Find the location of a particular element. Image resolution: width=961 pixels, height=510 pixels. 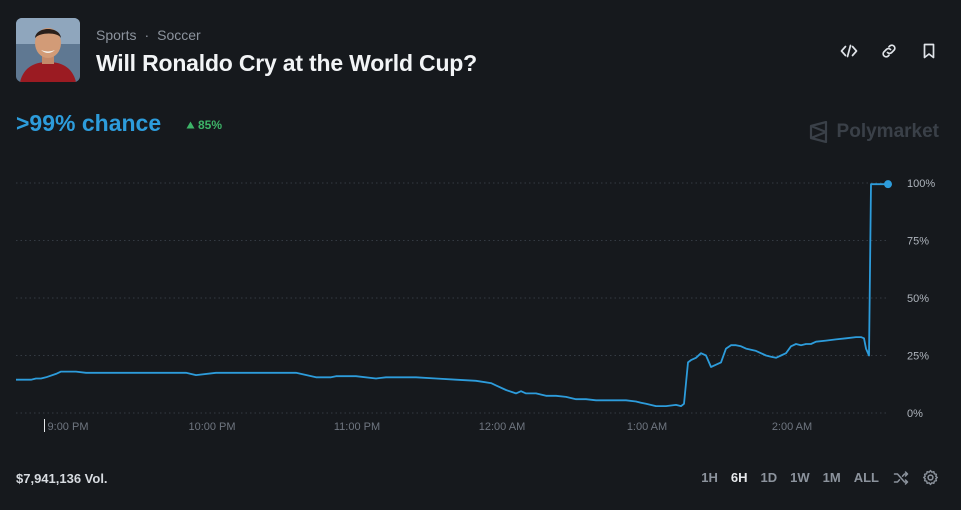

avatar-image is located at coordinates (48, 50).